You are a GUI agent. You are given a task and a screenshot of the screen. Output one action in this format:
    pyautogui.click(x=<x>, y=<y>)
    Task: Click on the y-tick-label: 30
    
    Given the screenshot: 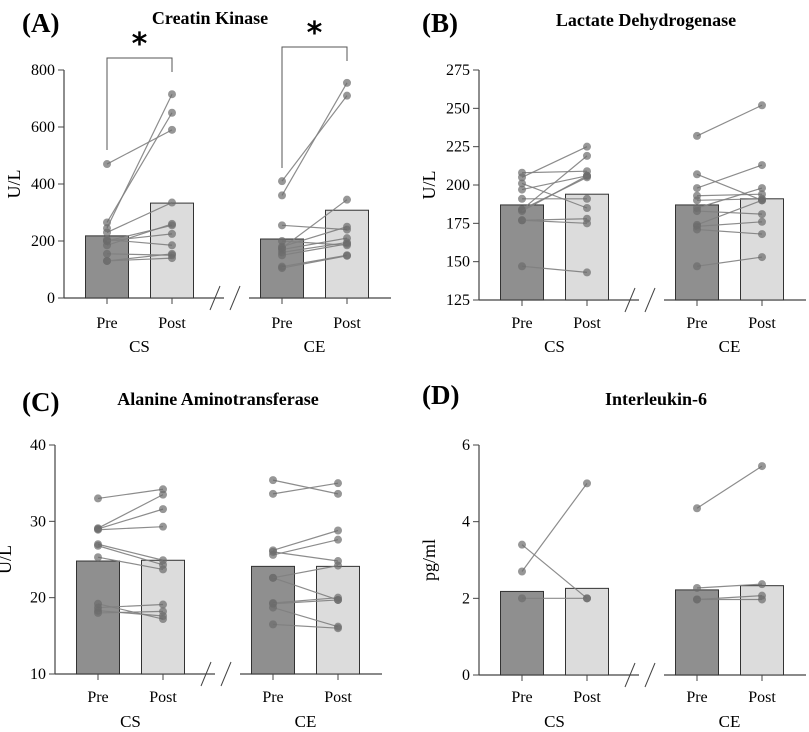 What is the action you would take?
    pyautogui.click(x=38, y=521)
    